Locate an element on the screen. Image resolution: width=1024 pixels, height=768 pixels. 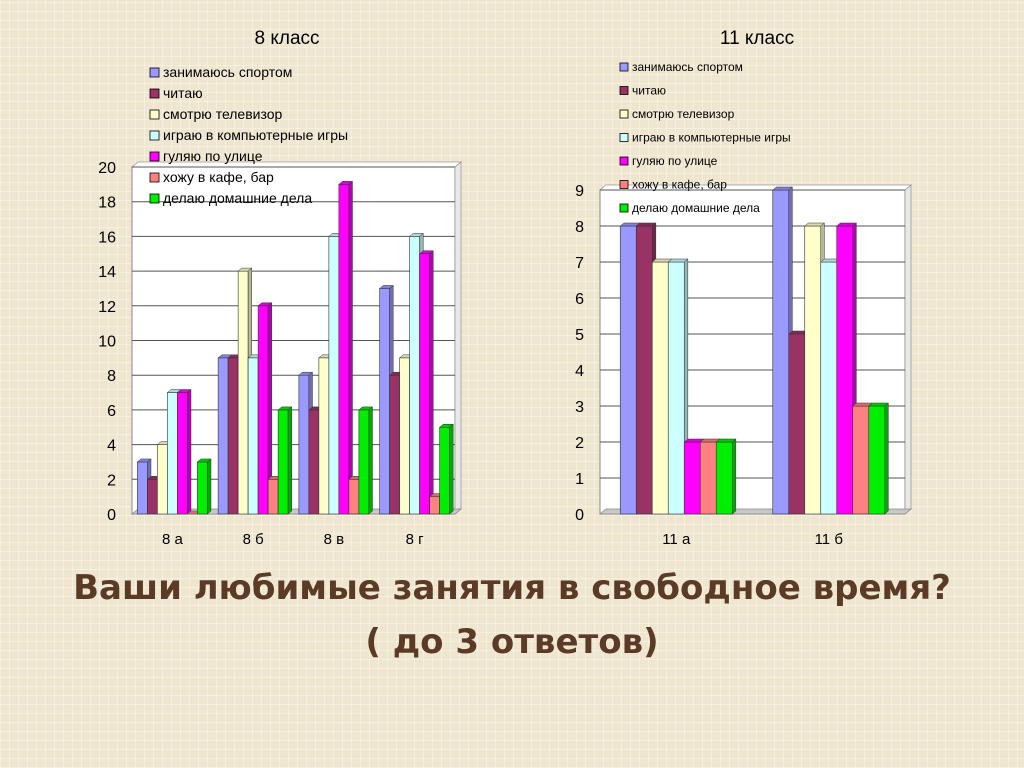
slide-subtitle: ( до 3 ответов) is located at coordinates (512, 642).